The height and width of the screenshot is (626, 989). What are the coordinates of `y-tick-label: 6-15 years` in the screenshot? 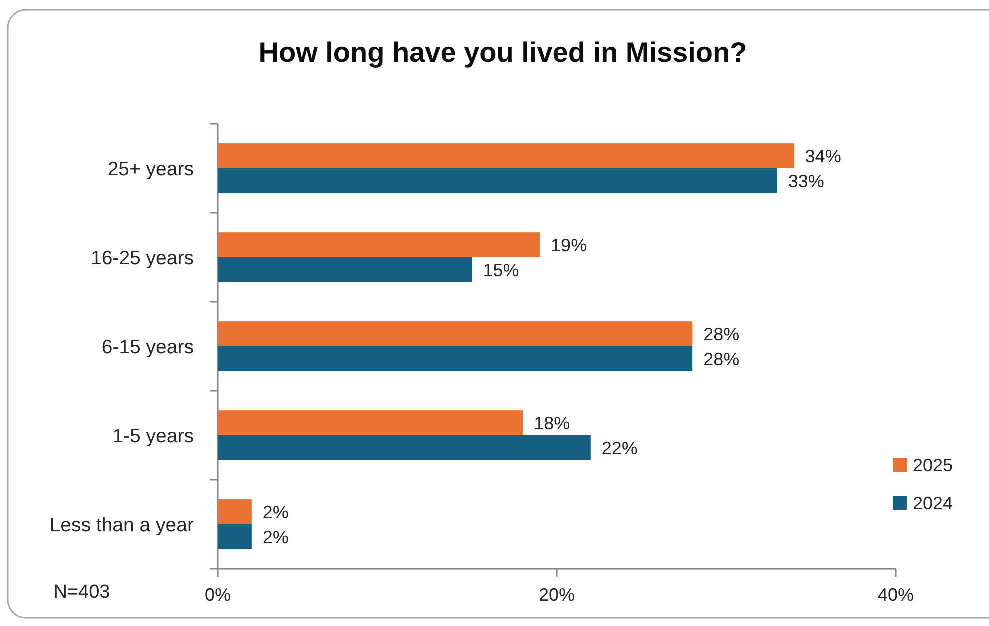 It's located at (148, 347).